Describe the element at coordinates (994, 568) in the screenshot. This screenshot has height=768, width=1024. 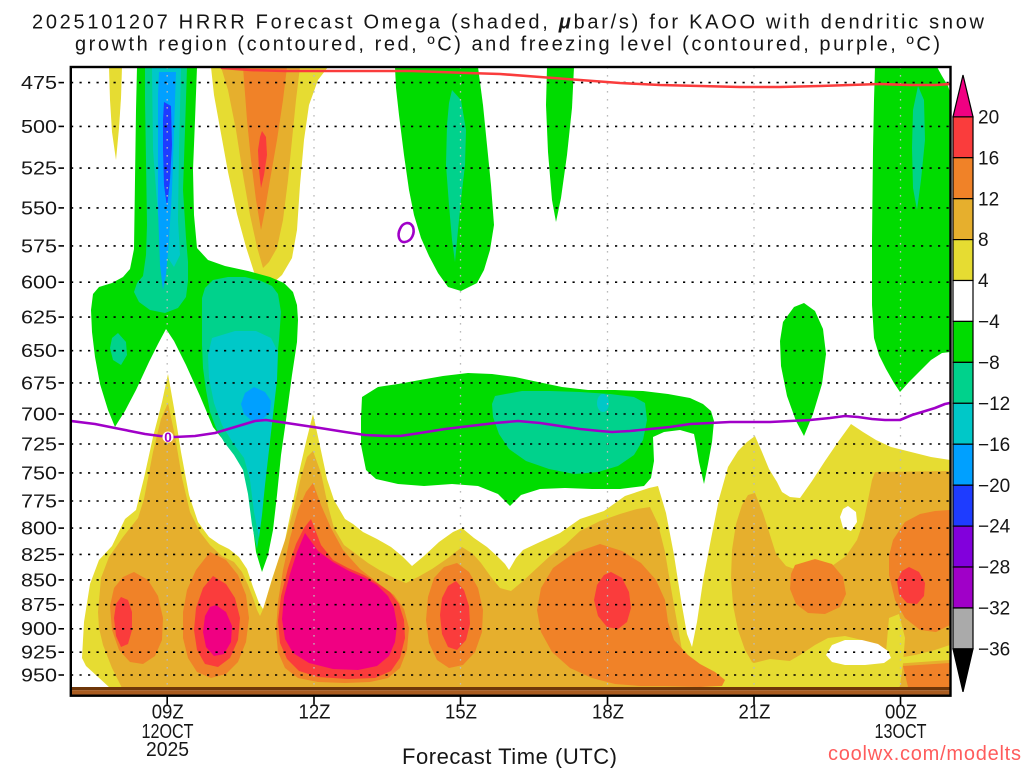
I see `svg-text: −28` at that location.